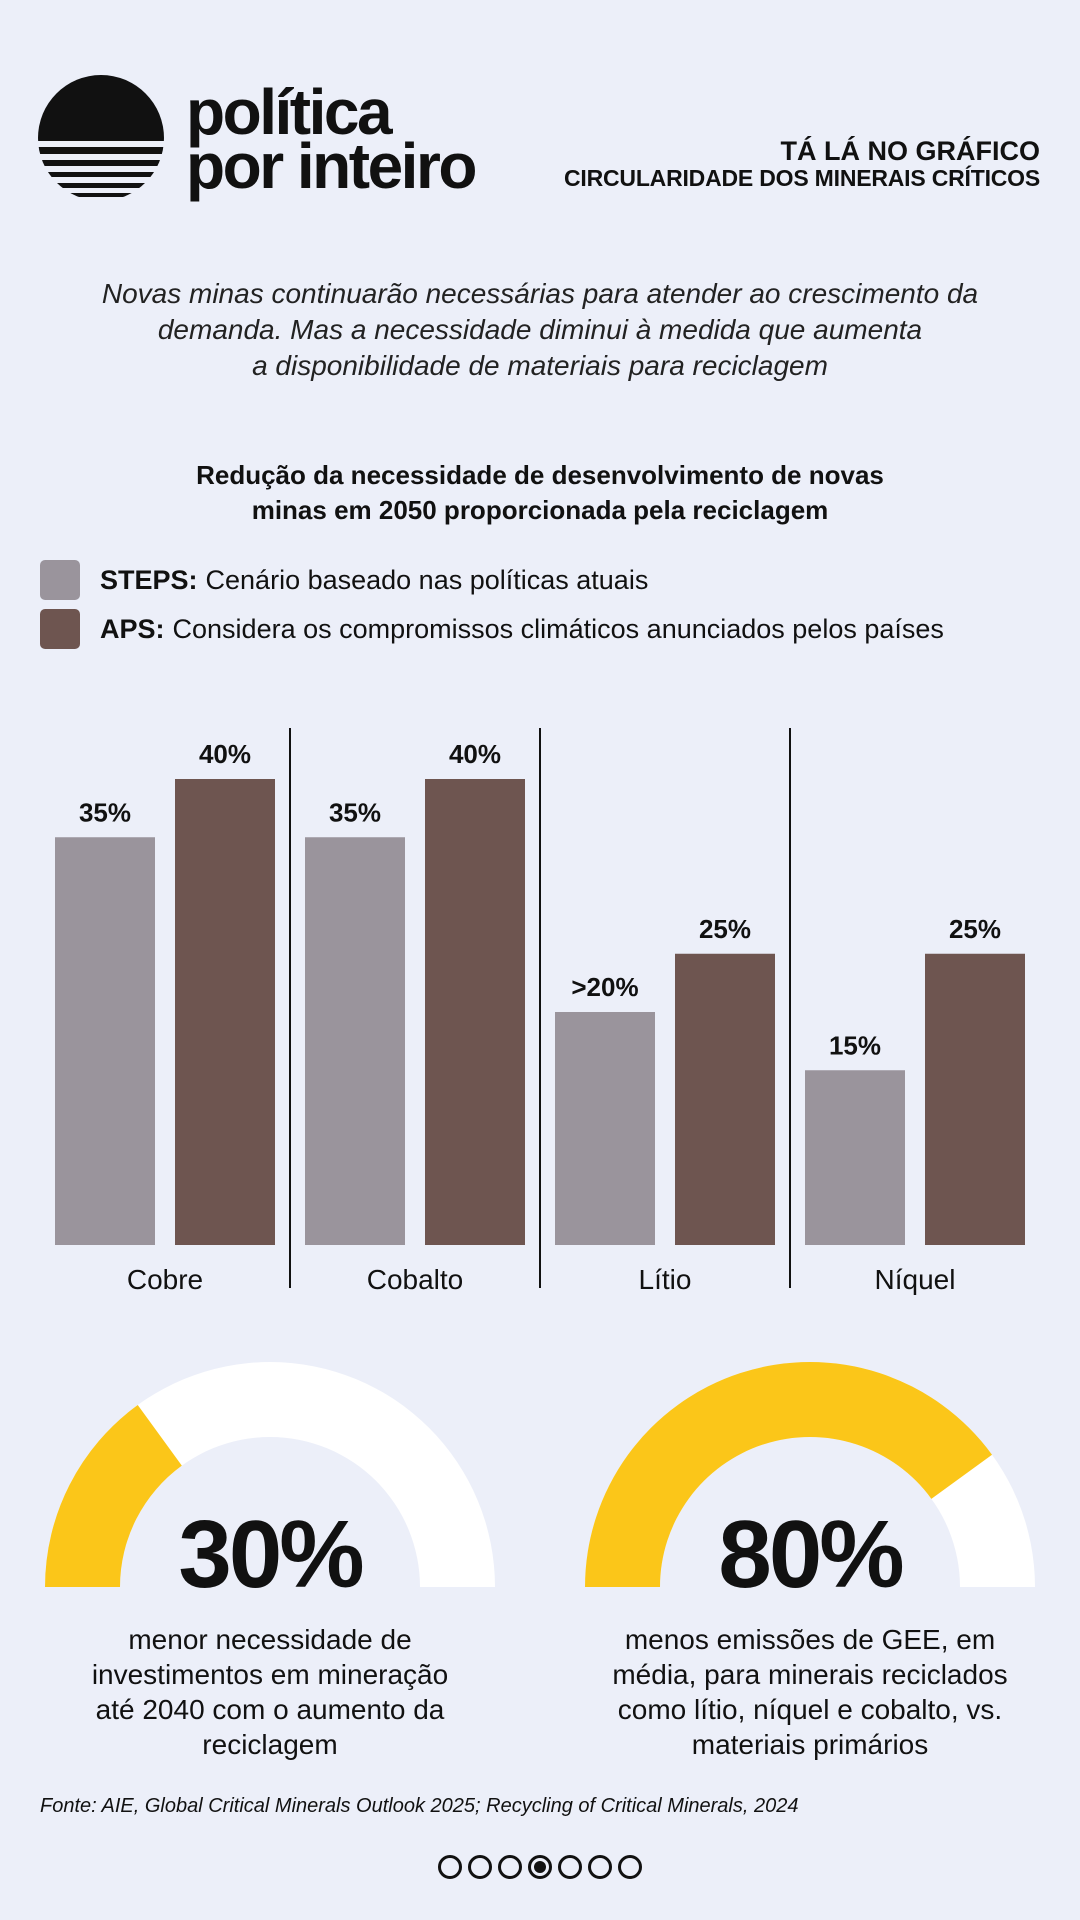 The height and width of the screenshot is (1920, 1080). Describe the element at coordinates (60, 580) in the screenshot. I see `legend-swatch-steps` at that location.